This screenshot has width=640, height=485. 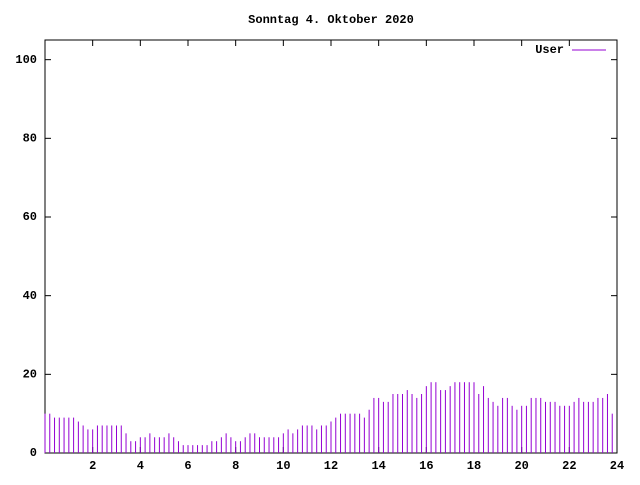 What do you see at coordinates (92, 466) in the screenshot?
I see `x-tick-label: 2` at bounding box center [92, 466].